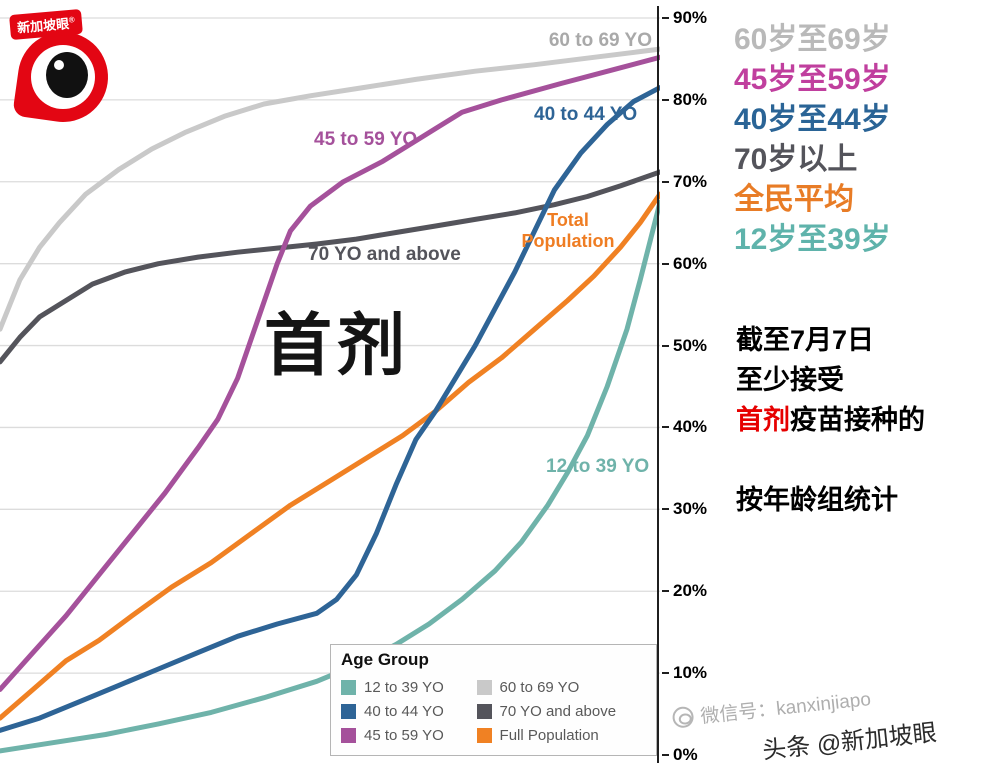 The height and width of the screenshot is (769, 993). Describe the element at coordinates (59, 65) in the screenshot. I see `logo-eye-highlight` at that location.